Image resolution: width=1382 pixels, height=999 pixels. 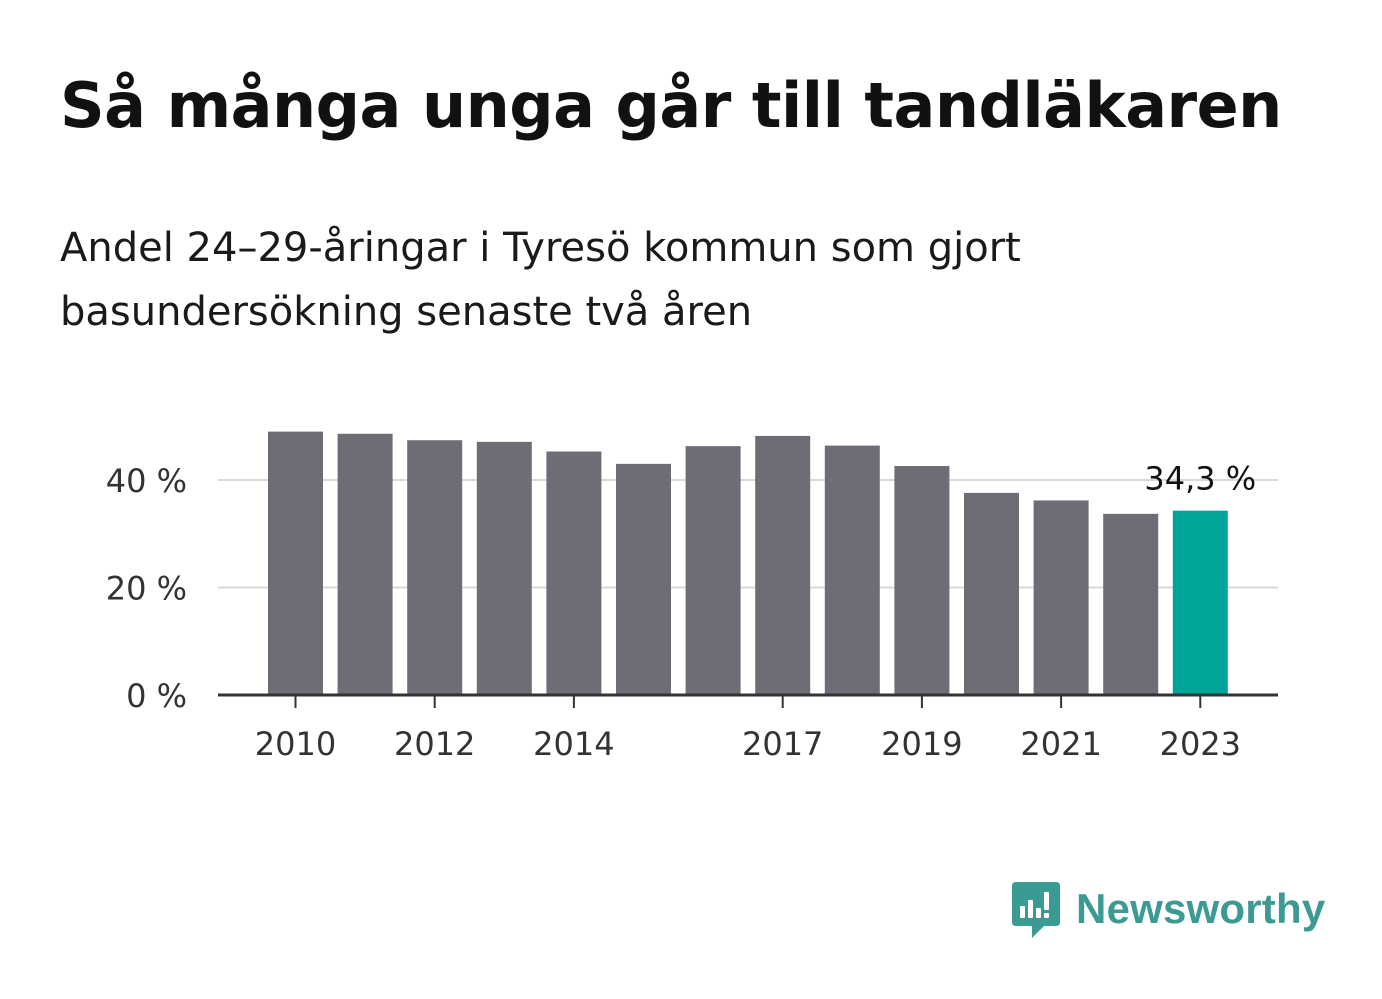 What do you see at coordinates (671, 105) in the screenshot?
I see `chart-title: Så många unga går till tandläkaren` at bounding box center [671, 105].